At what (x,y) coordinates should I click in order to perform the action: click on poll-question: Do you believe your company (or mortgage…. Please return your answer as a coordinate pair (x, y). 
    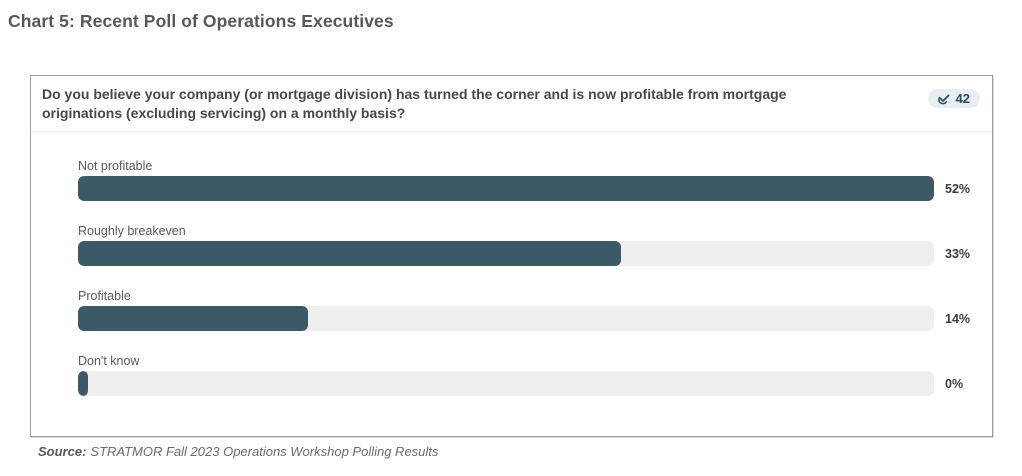
    Looking at the image, I should click on (414, 104).